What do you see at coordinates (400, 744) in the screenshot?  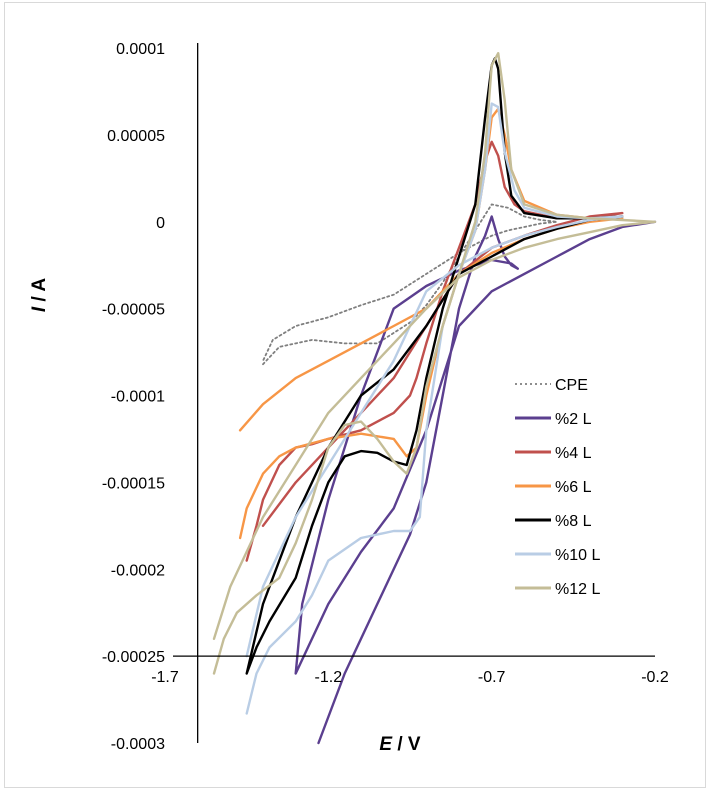 I see `x-axis-label: E / V` at bounding box center [400, 744].